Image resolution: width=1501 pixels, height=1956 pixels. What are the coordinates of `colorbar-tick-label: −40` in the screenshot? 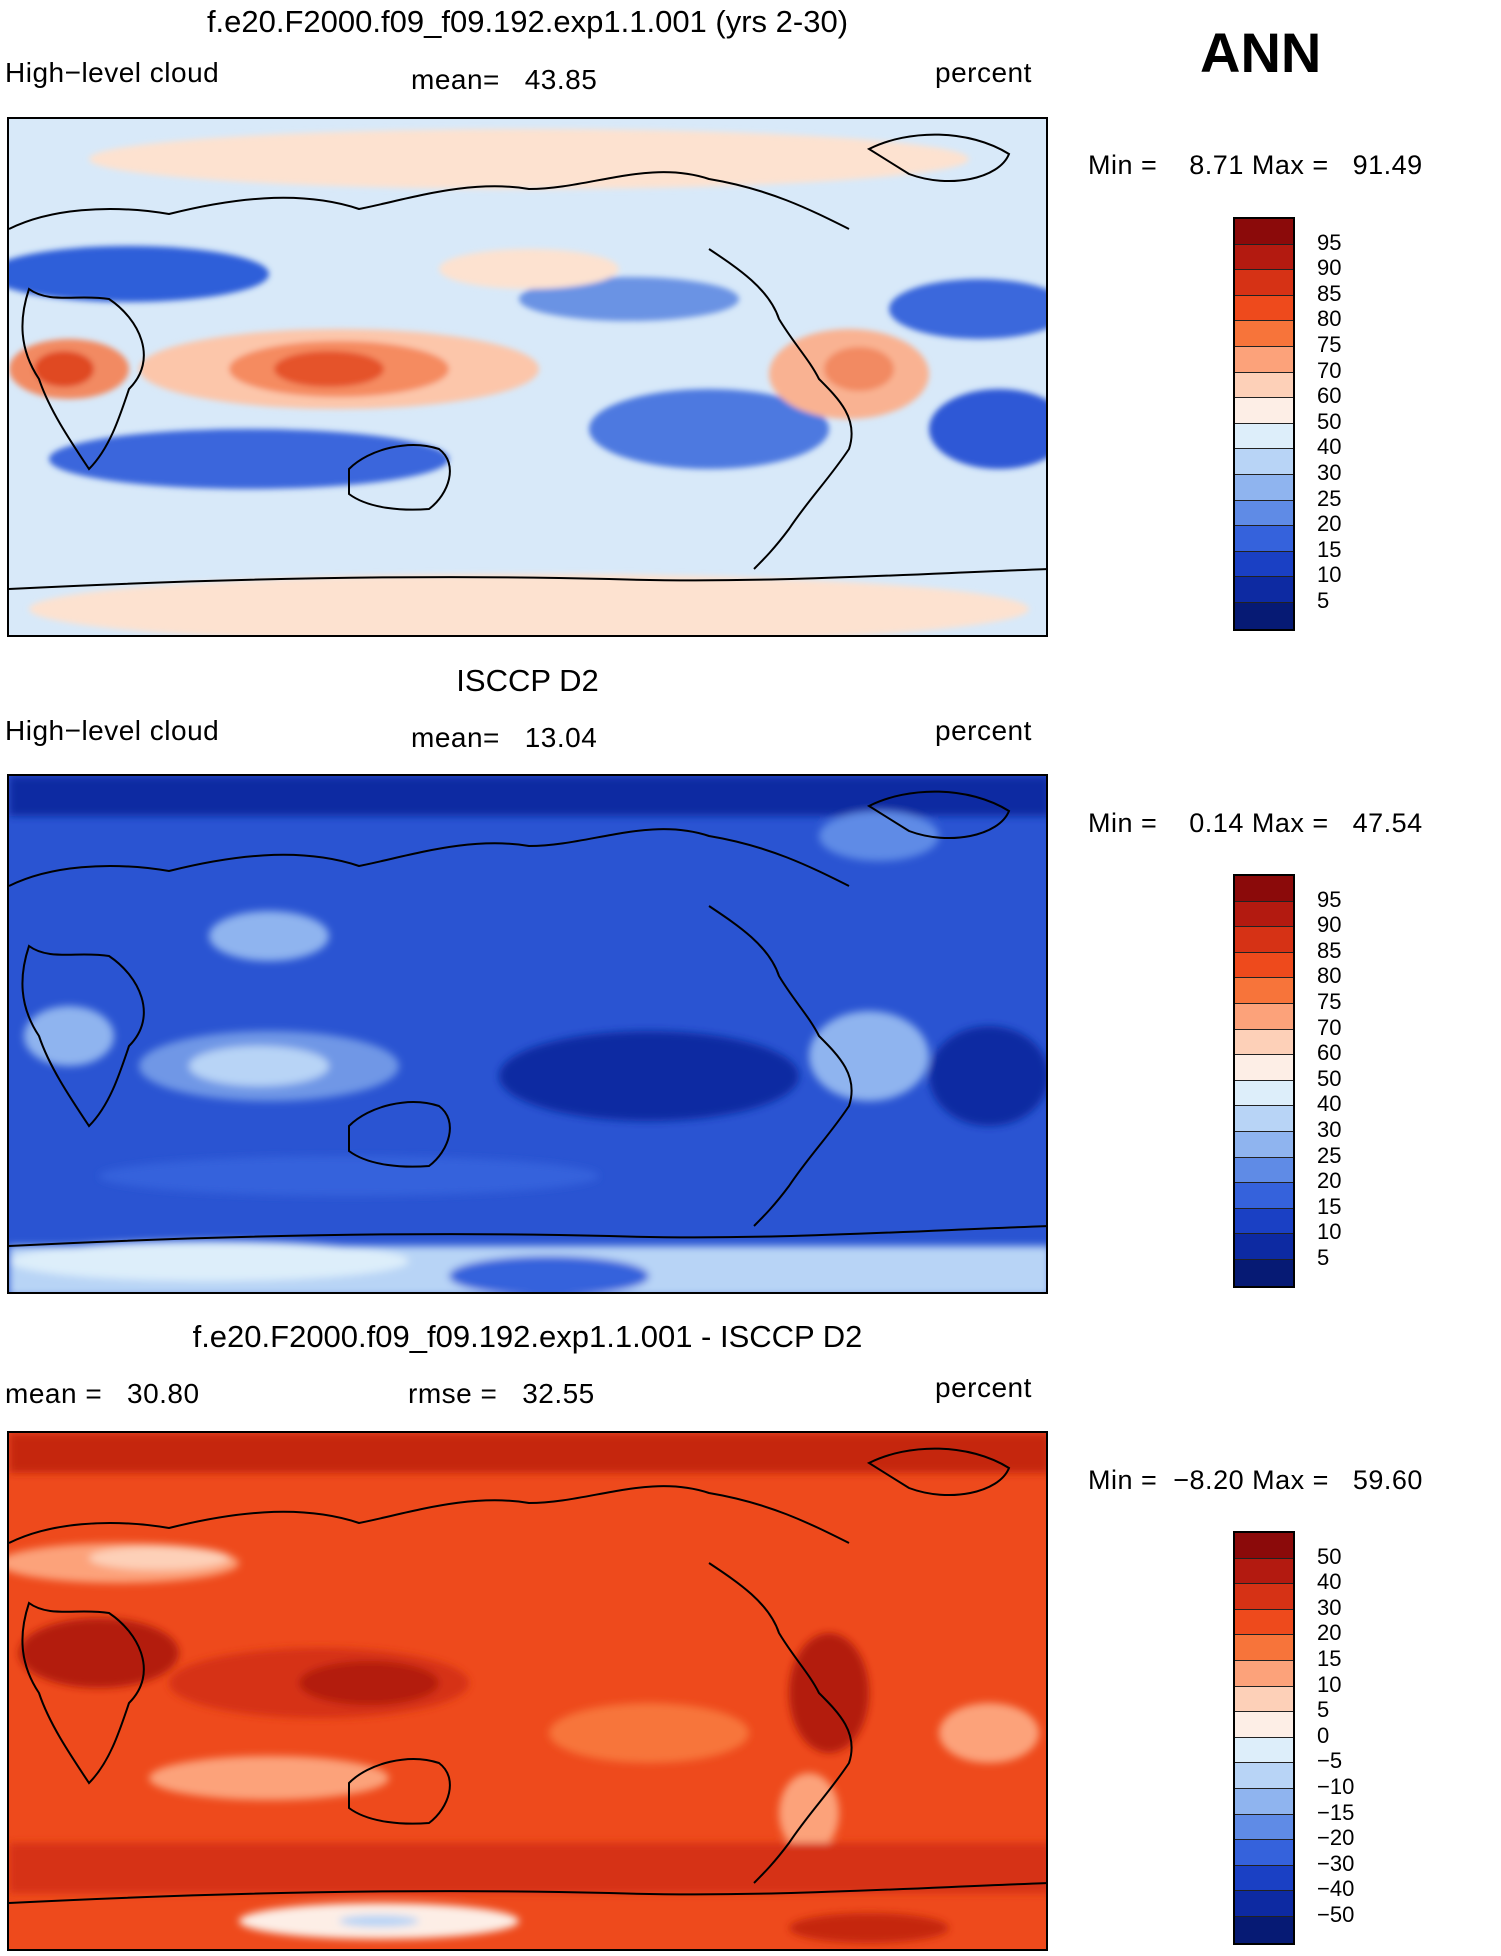 It's located at (1336, 1889).